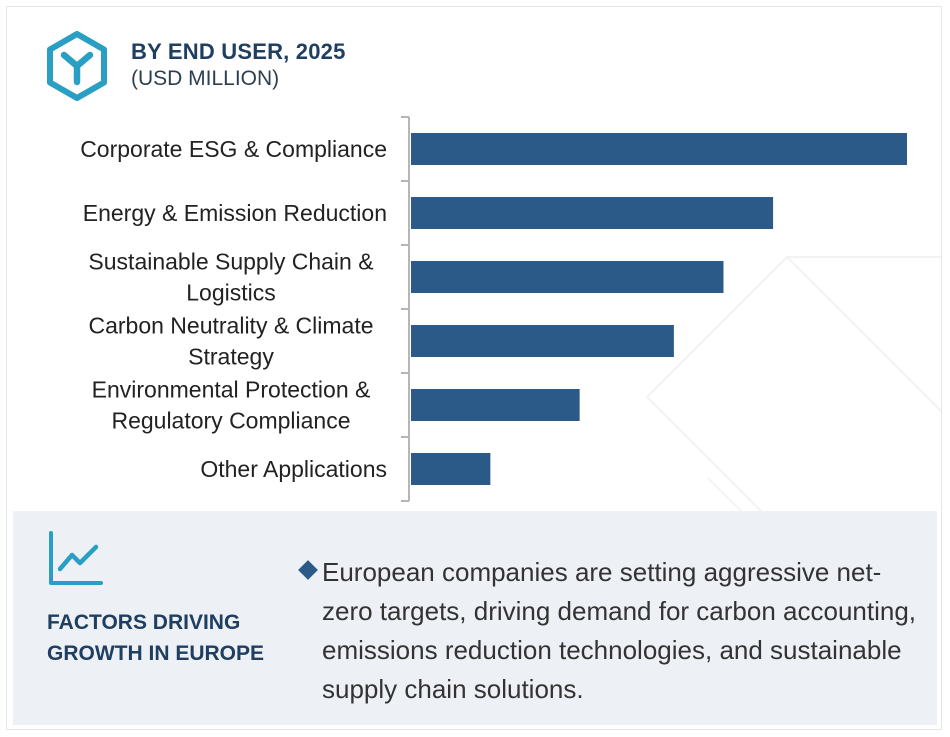 The width and height of the screenshot is (950, 737). What do you see at coordinates (230, 341) in the screenshot?
I see `category-label: Carbon Neutrality & Climate Strategy` at bounding box center [230, 341].